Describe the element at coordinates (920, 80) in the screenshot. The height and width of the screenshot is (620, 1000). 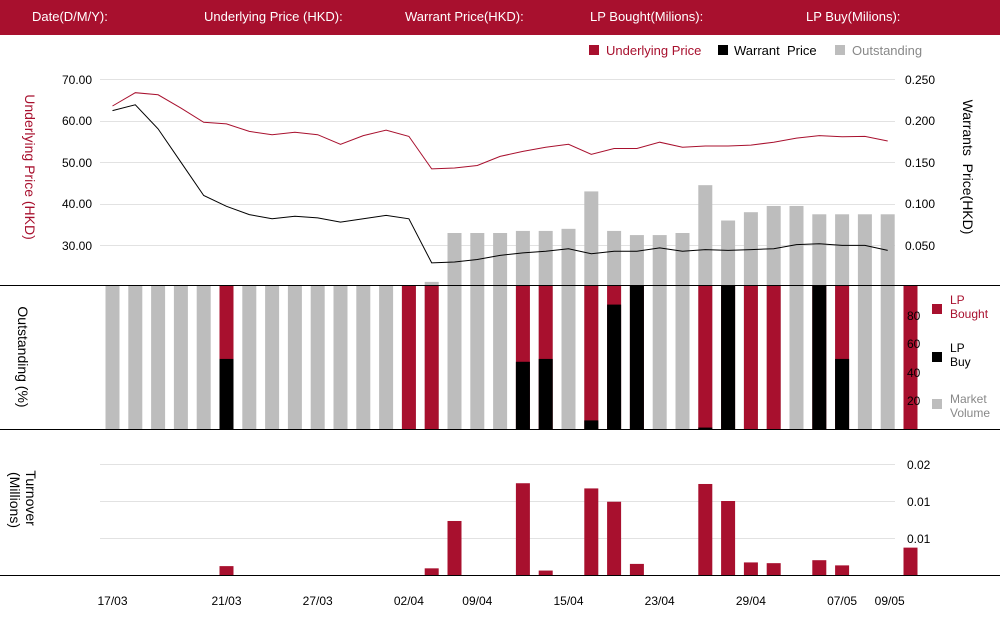
I see `right-tick-0250: 0.250` at that location.